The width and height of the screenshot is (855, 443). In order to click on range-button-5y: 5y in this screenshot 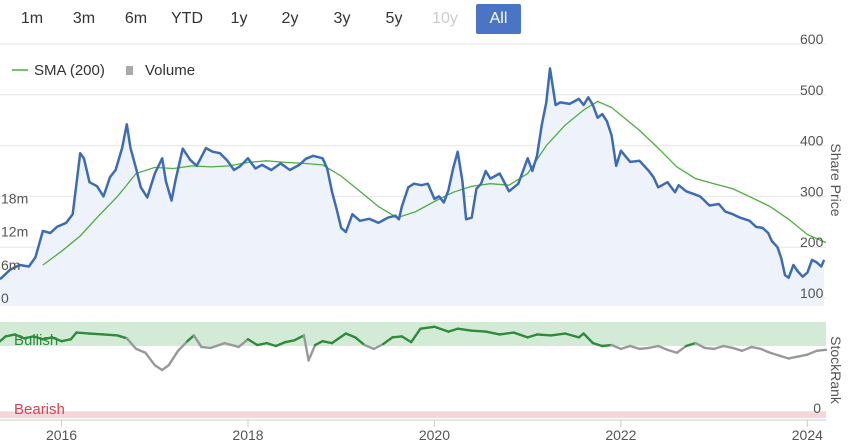, I will do `click(394, 18)`.